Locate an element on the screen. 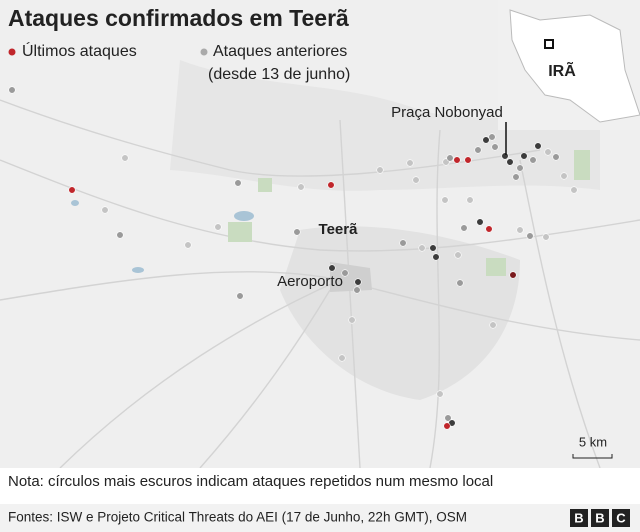 This screenshot has height=532, width=640. iran-shape is located at coordinates (574, 66).